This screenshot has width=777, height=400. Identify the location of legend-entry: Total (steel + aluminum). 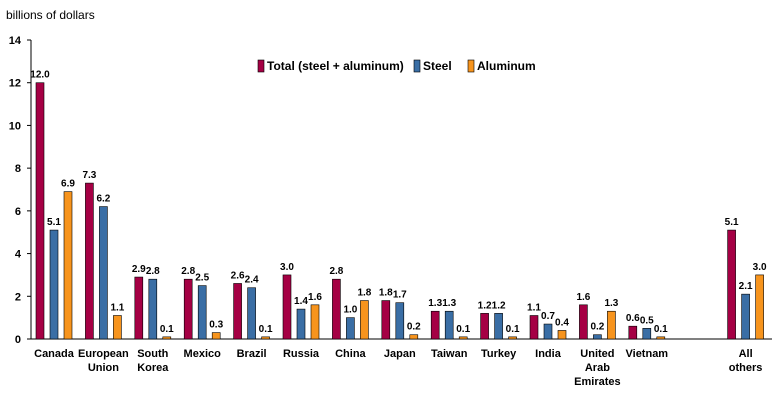
(335, 66).